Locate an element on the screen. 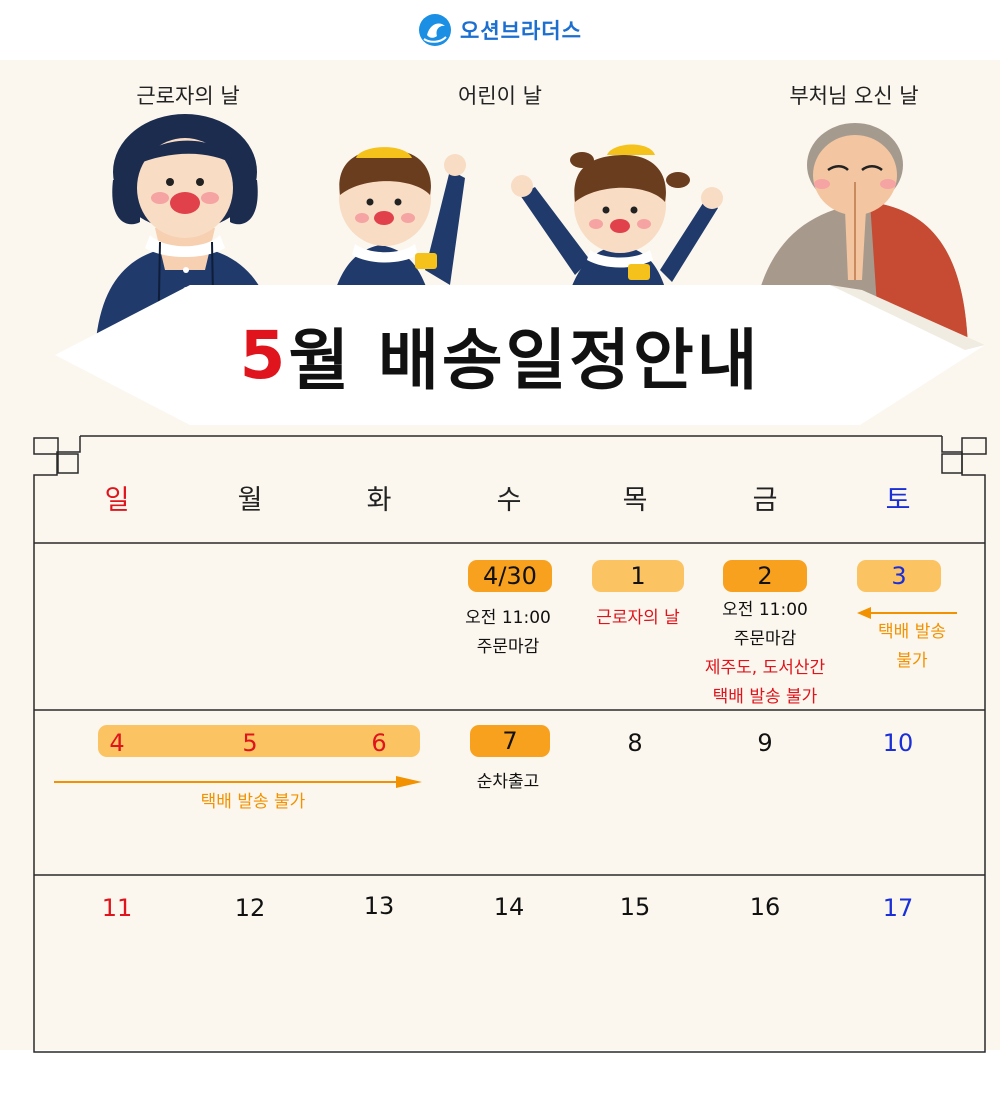  date-range-pill is located at coordinates (259, 741).